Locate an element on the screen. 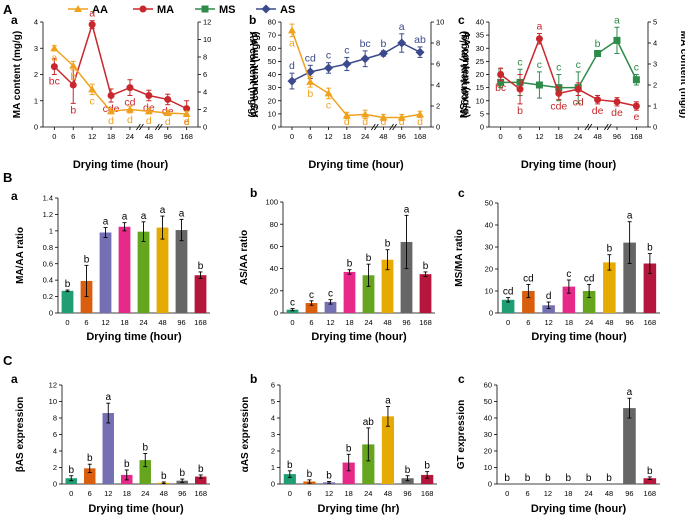 The height and width of the screenshot is (522, 685). legend-label: AA is located at coordinates (100, 10).